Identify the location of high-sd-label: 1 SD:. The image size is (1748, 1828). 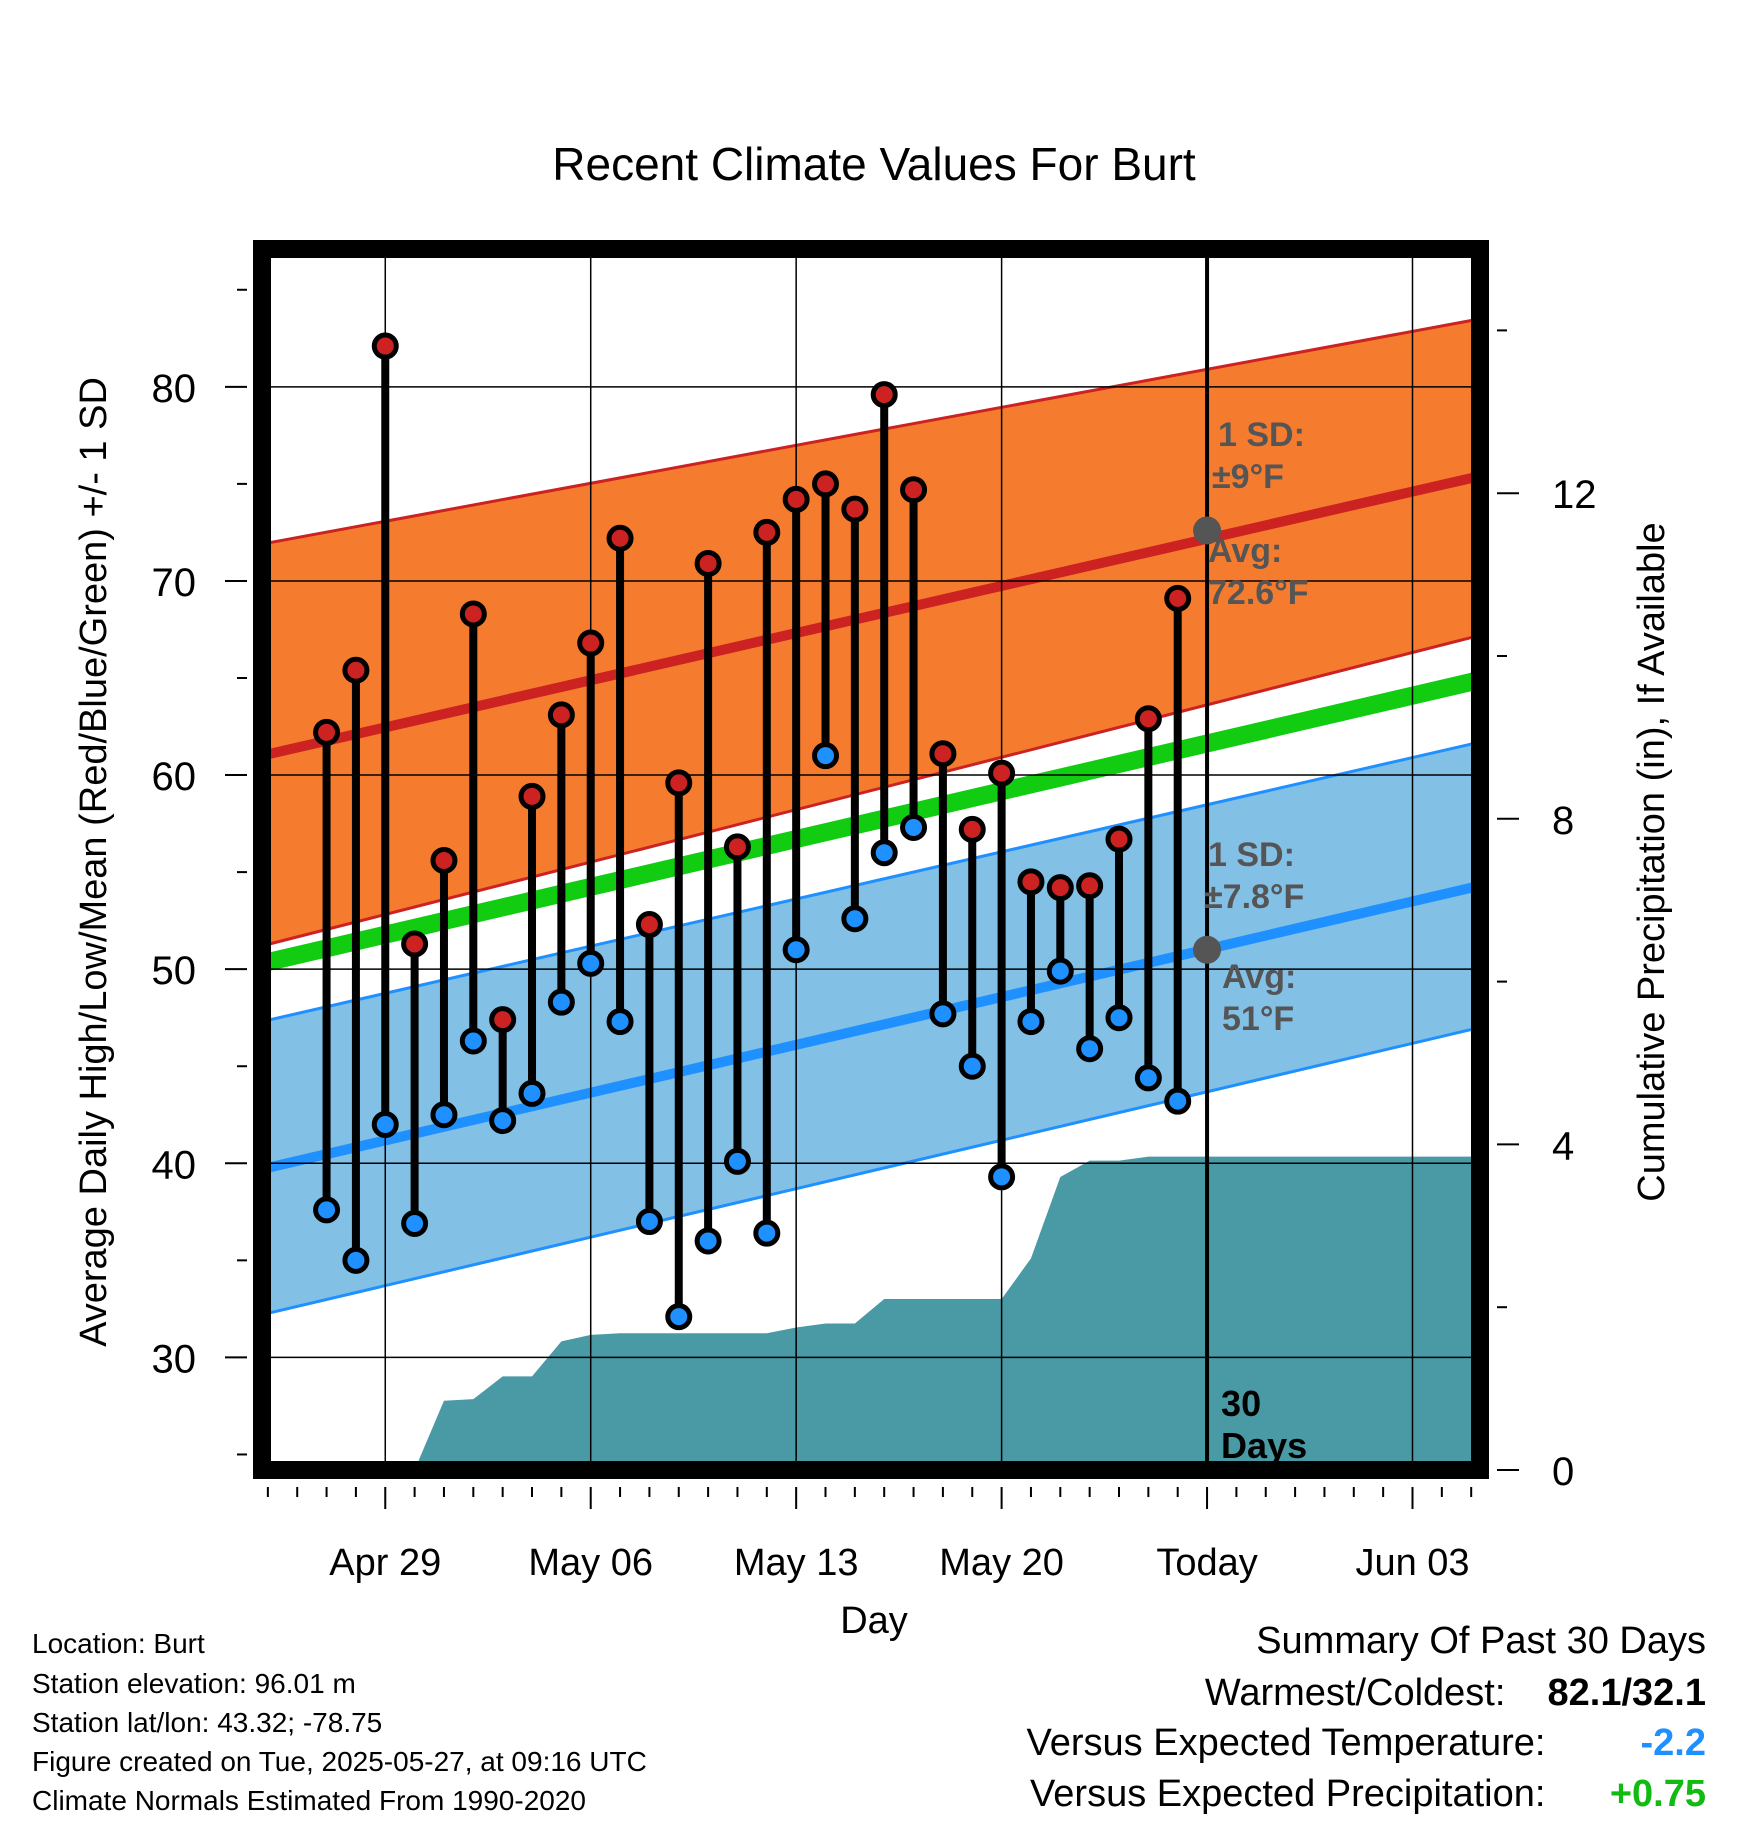
(1261, 435).